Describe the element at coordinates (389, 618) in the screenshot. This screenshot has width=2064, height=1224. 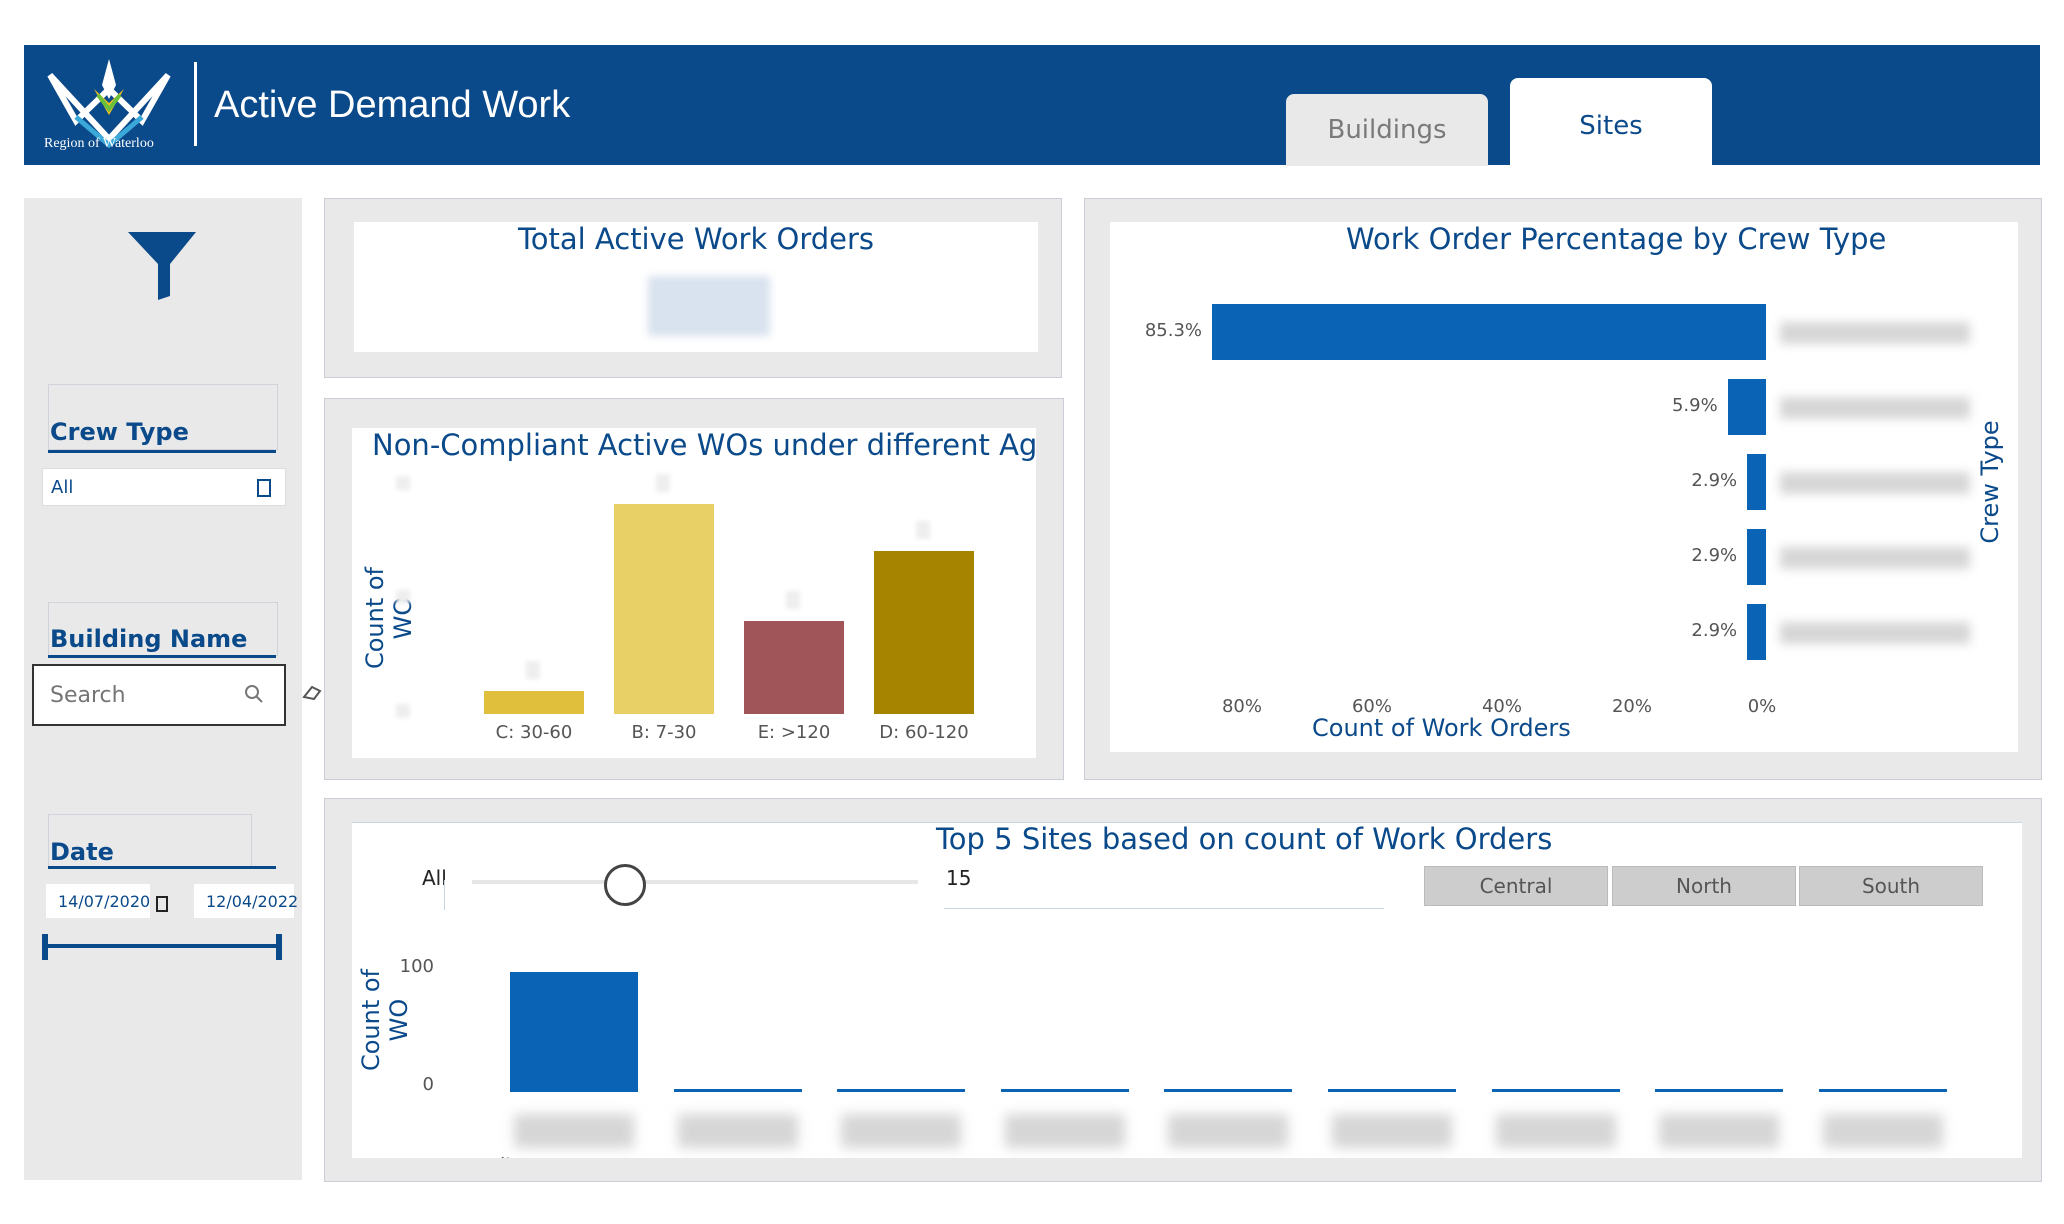
I see `noncompliant-y-axis-label: Count of WO` at that location.